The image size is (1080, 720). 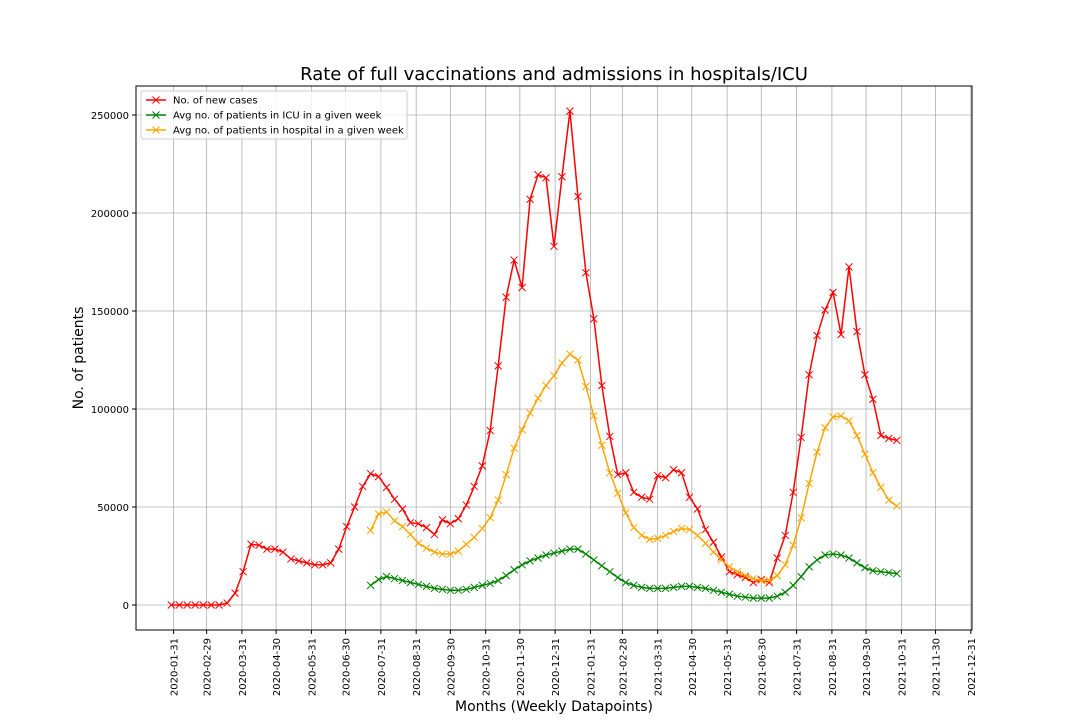 I want to click on x-tick-label: 2020-01-31, so click(x=175, y=667).